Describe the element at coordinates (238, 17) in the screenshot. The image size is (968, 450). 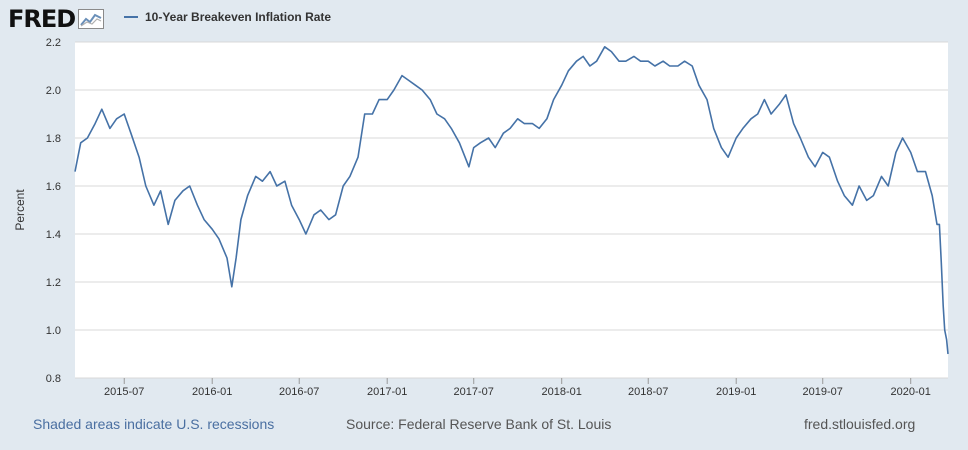
I see `legend-series-label: 10-Year Breakeven Inflation Rate` at that location.